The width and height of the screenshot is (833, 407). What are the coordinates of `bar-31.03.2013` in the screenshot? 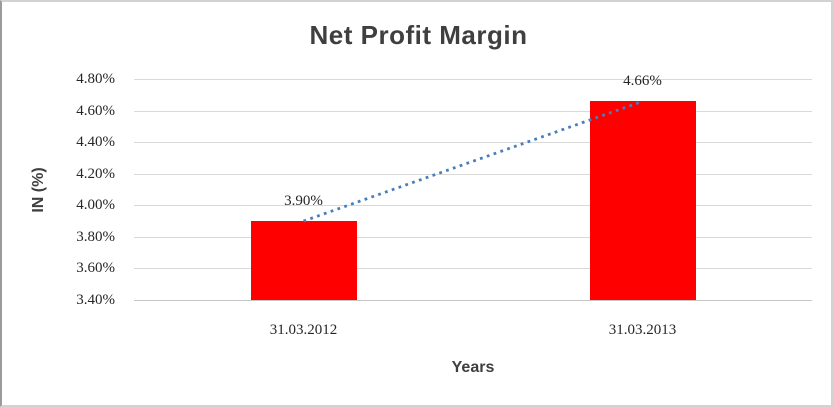 It's located at (642, 200).